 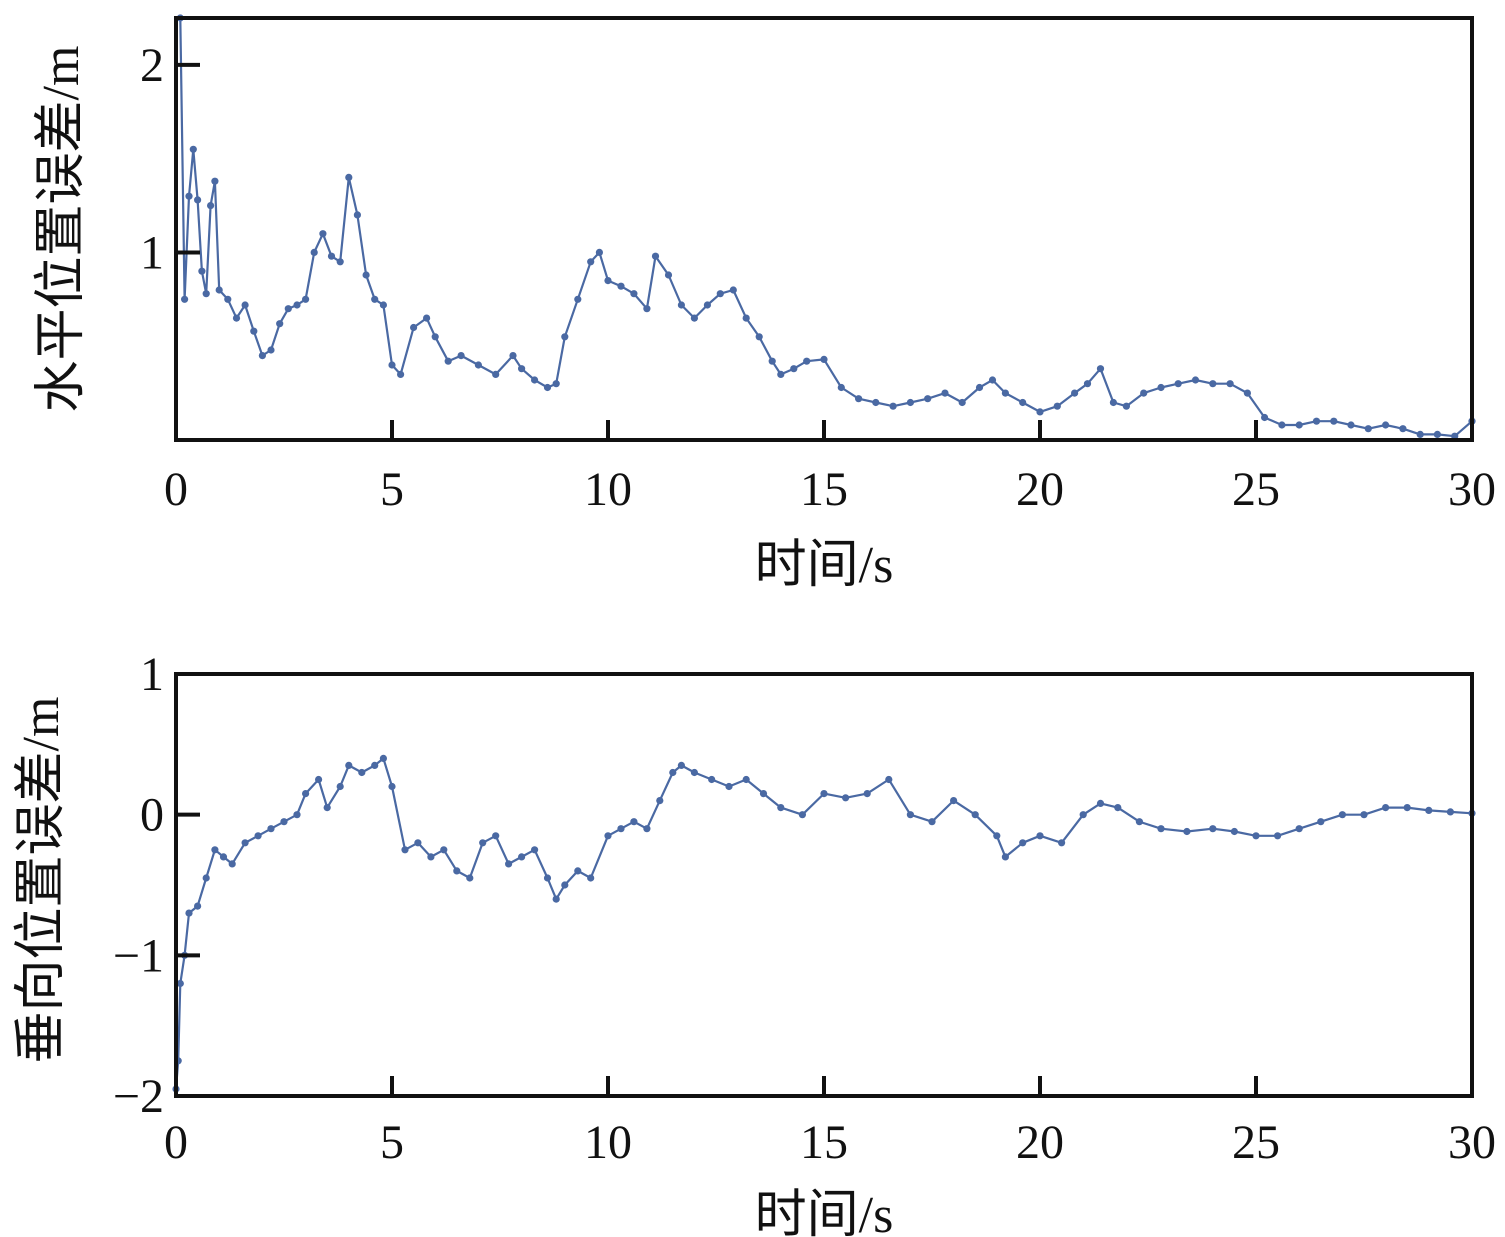 I want to click on x-tick-label: 30, so click(x=1472, y=489).